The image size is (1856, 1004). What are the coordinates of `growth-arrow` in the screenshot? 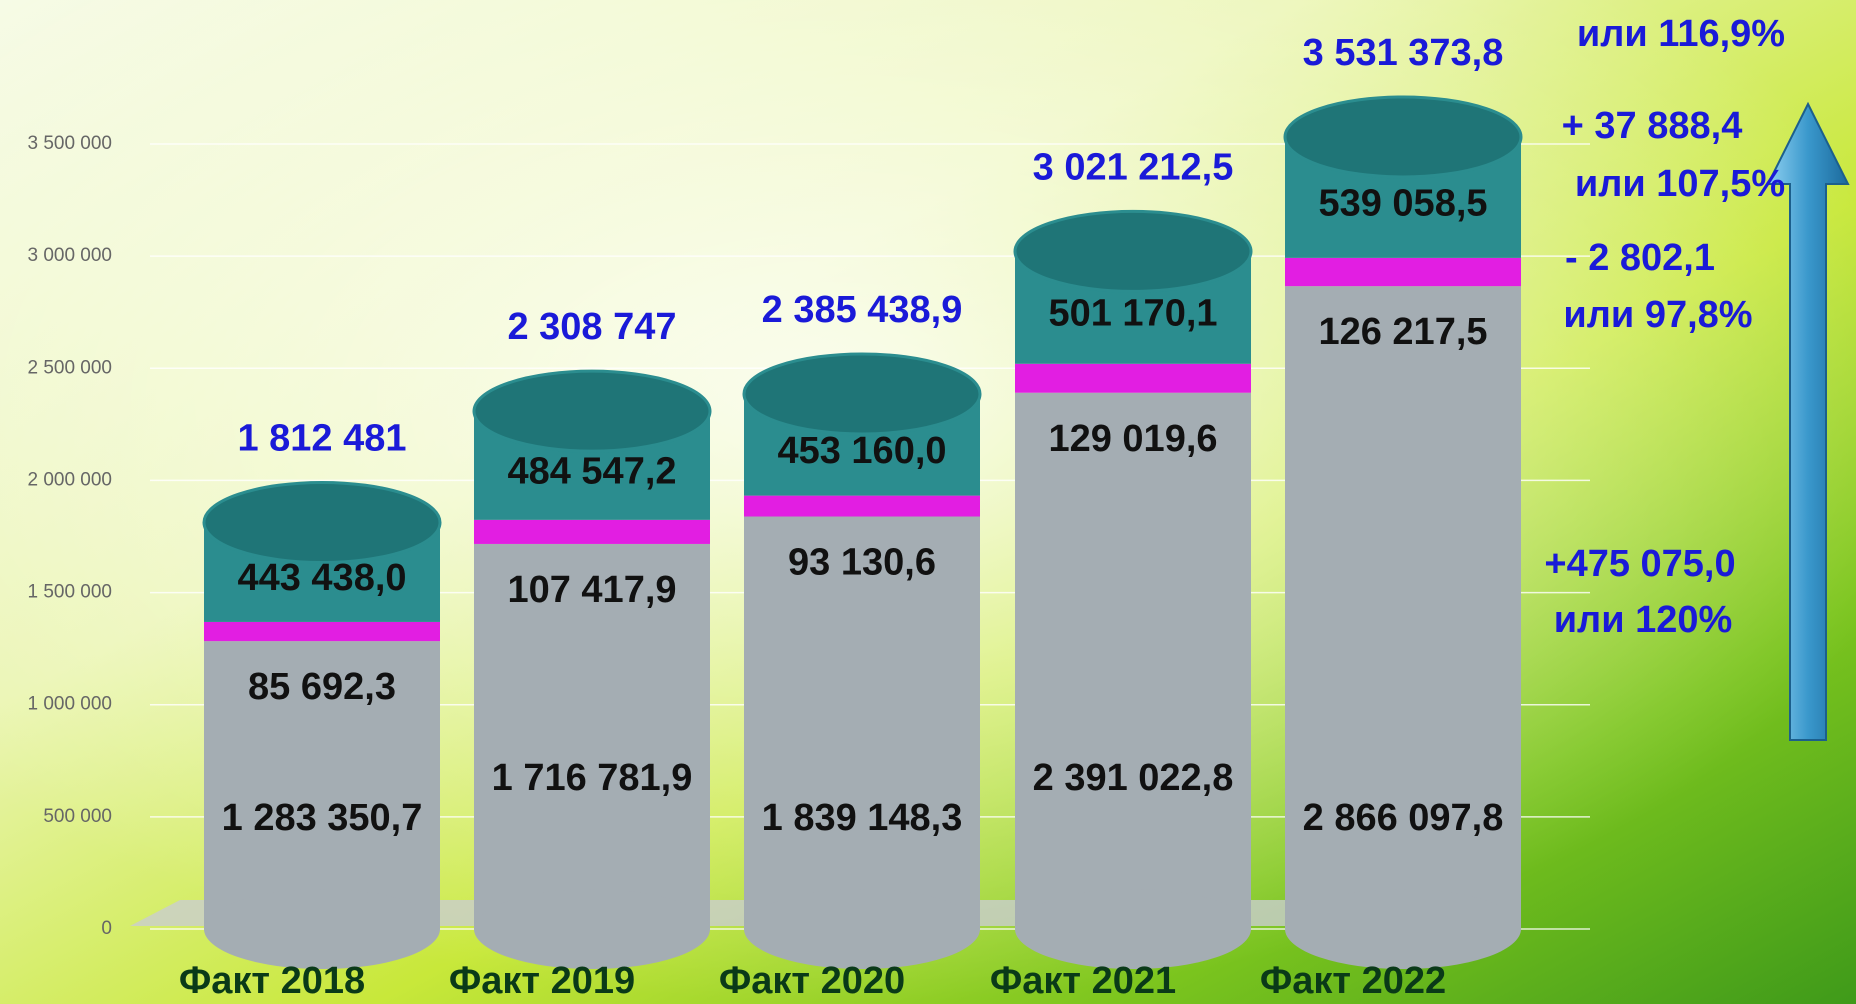 It's located at (1808, 421).